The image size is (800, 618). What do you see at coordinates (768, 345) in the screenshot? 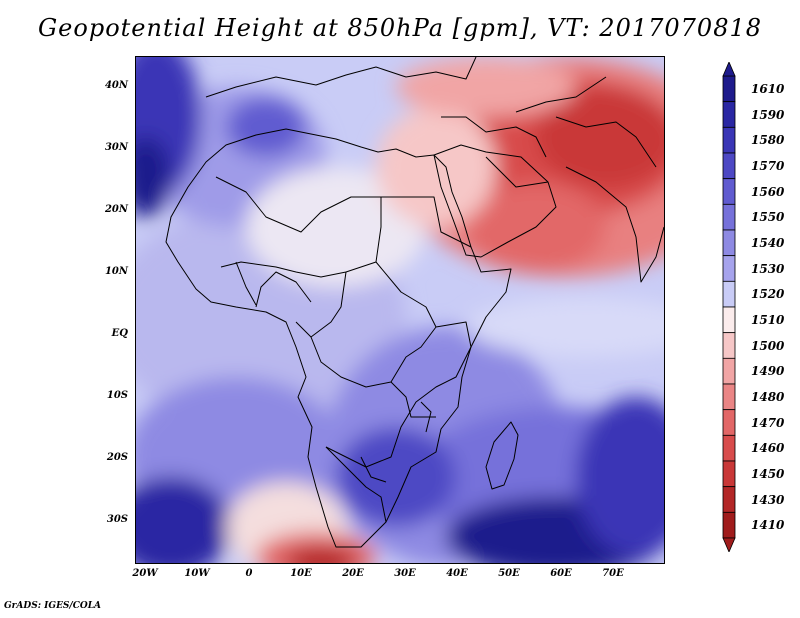
I see `legend-label: 1500` at bounding box center [768, 345].